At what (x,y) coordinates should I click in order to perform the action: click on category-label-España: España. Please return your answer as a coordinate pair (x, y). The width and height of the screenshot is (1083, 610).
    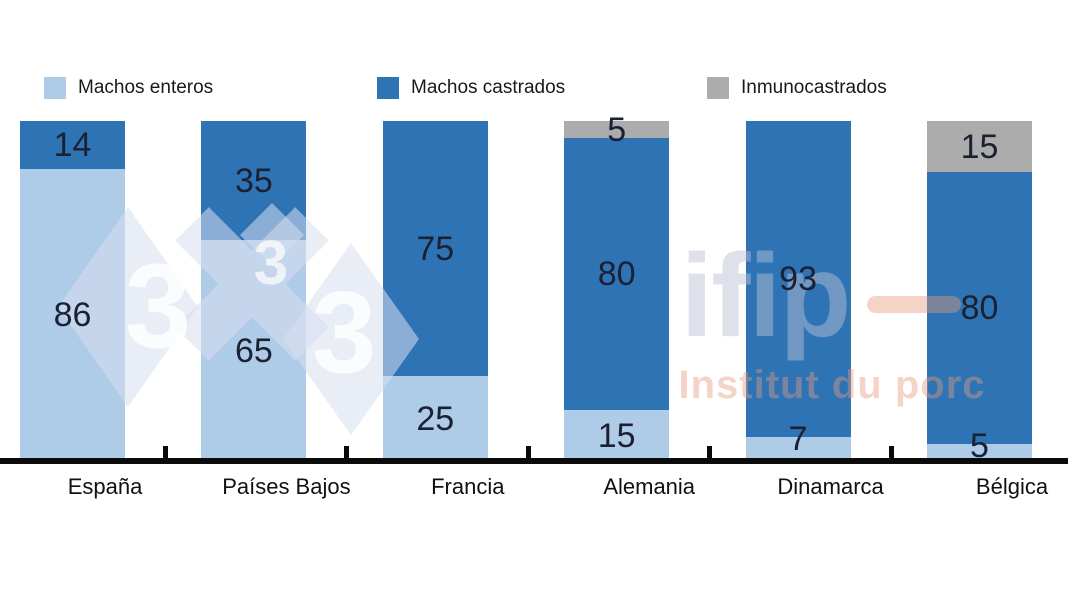
    Looking at the image, I should click on (105, 486).